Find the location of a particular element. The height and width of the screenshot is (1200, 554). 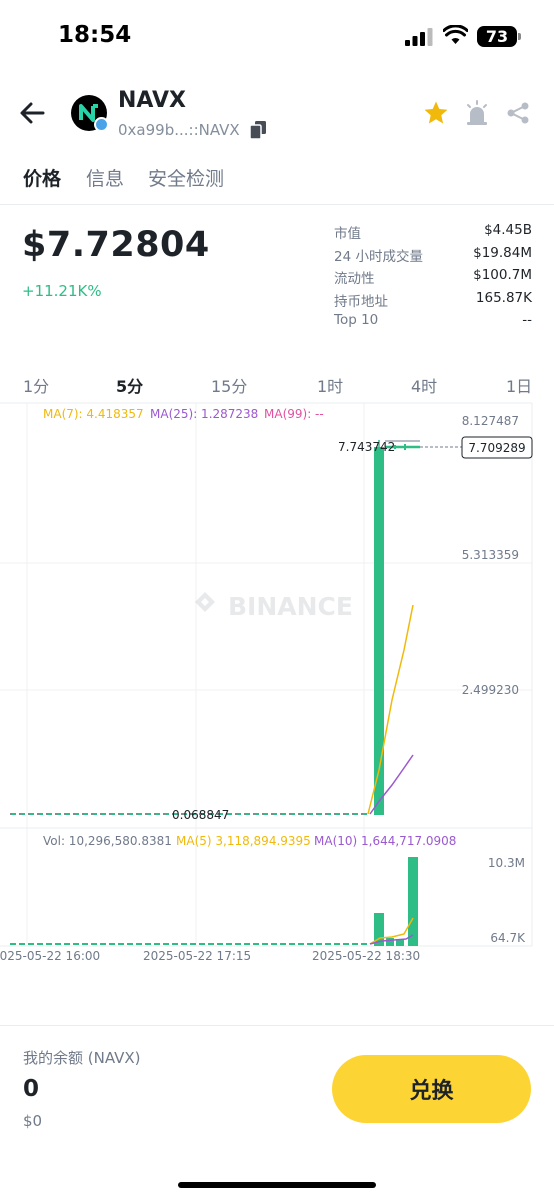

stat-liquidity: 流动性 $100.7M is located at coordinates (433, 278).